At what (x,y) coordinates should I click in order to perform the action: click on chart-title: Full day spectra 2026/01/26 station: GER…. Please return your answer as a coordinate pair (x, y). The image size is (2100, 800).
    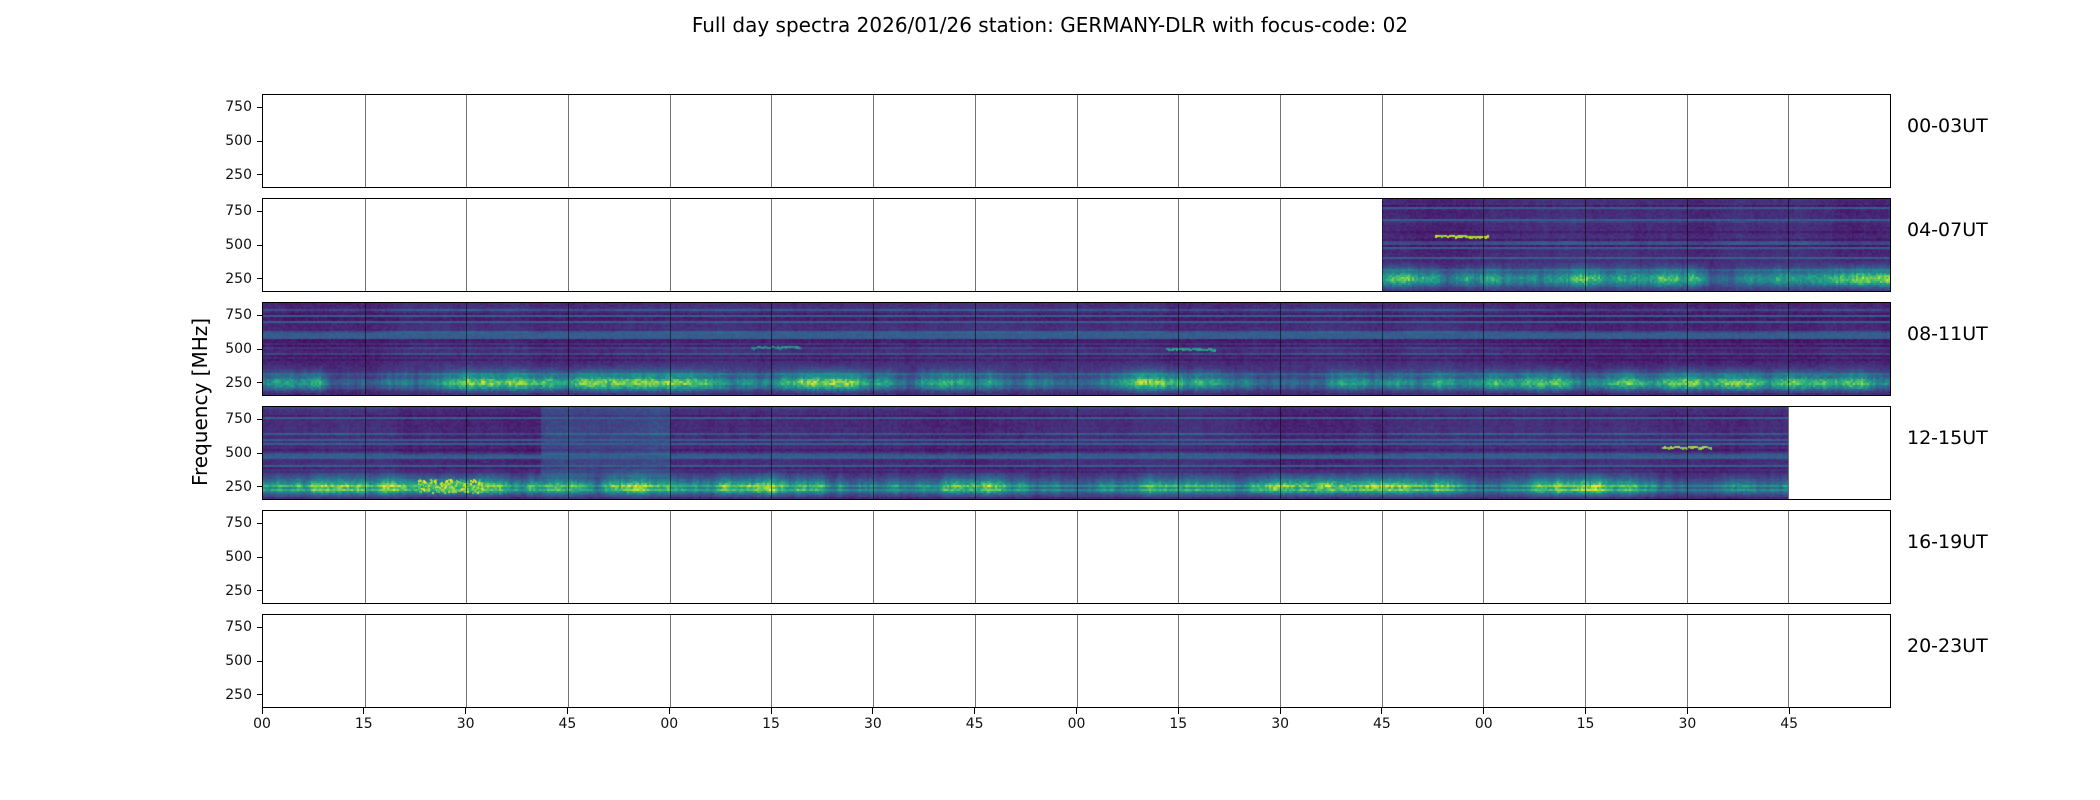
    Looking at the image, I should click on (1050, 25).